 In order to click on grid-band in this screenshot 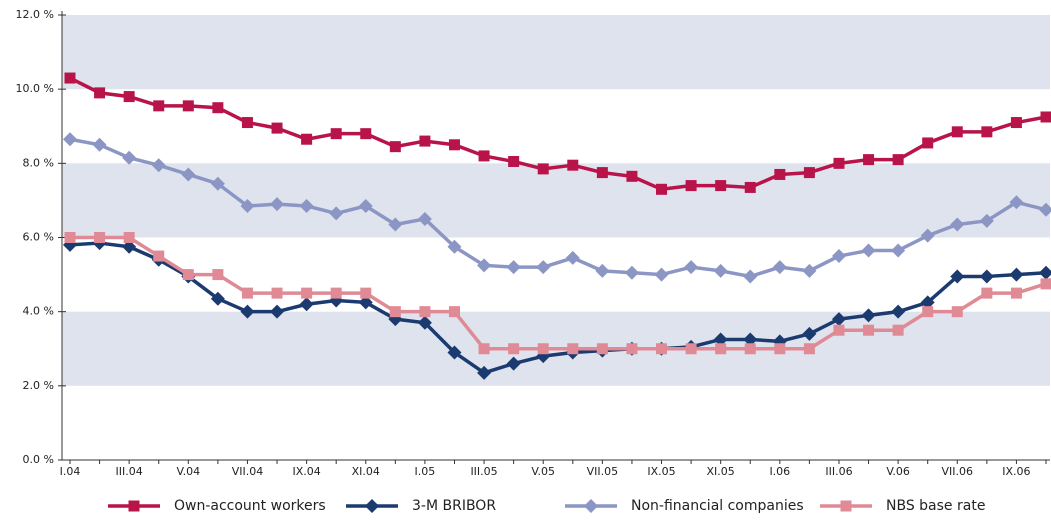, I will do `click(556, 200)`.